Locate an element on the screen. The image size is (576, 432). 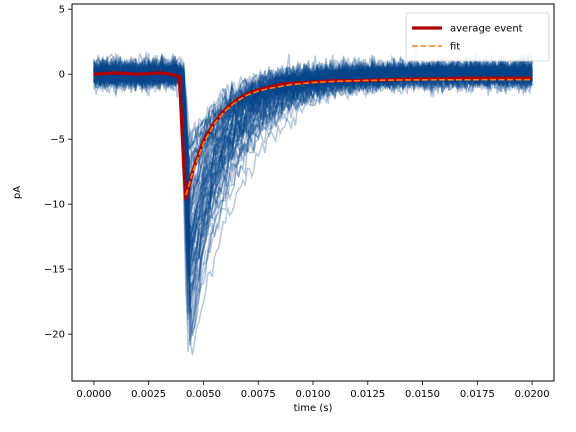
y-tick-label: 0 is located at coordinates (62, 75).